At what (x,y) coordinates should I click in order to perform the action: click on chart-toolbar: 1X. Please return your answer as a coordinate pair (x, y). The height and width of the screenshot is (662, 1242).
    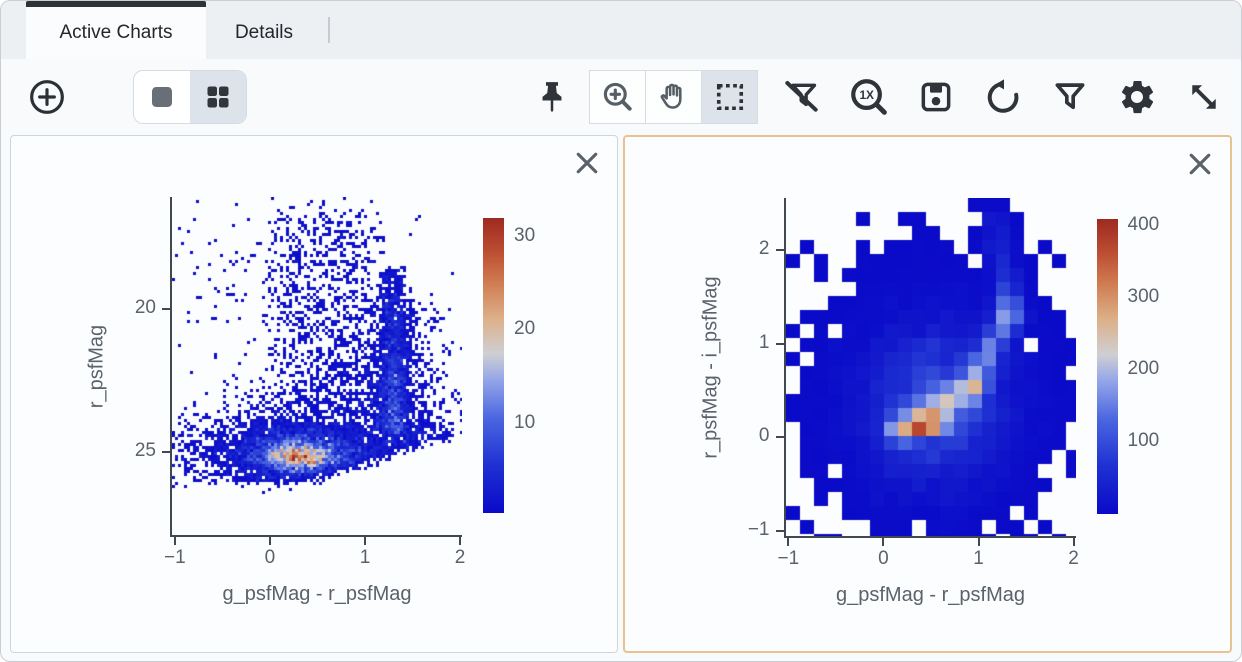
    Looking at the image, I should click on (621, 97).